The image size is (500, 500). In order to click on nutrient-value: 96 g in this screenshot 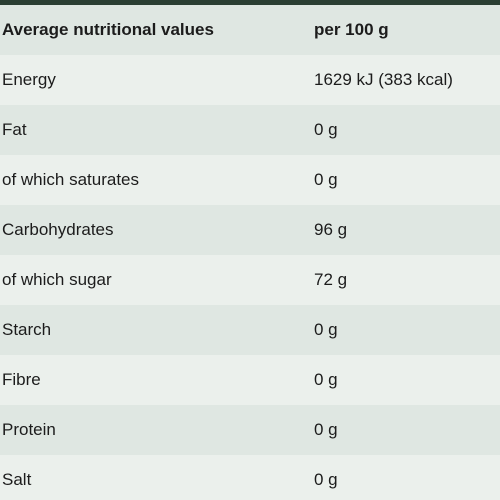, I will do `click(331, 229)`.